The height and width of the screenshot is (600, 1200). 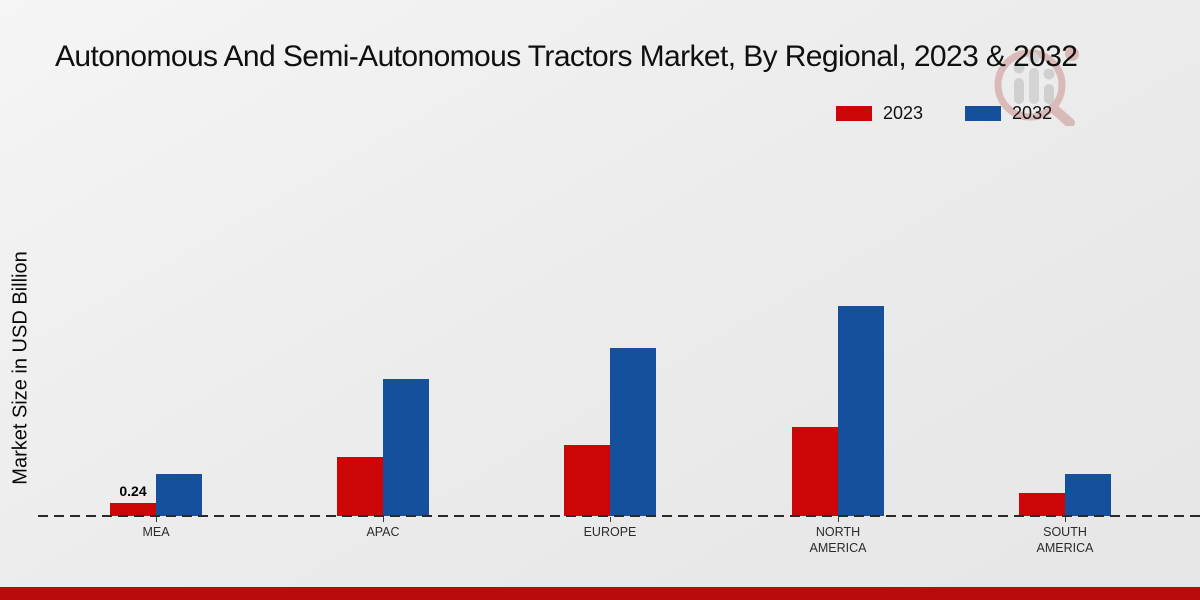 What do you see at coordinates (133, 491) in the screenshot?
I see `bar-value-label: 0.24` at bounding box center [133, 491].